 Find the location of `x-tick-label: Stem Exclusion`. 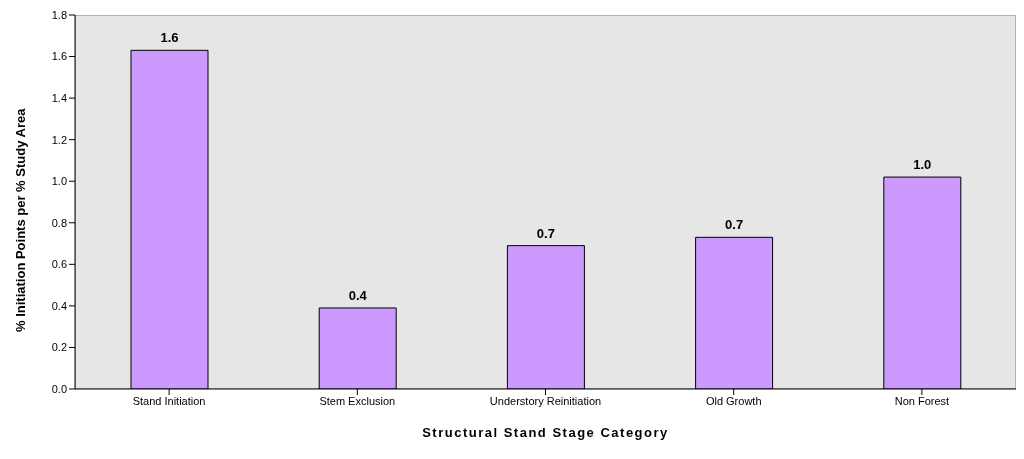

x-tick-label: Stem Exclusion is located at coordinates (357, 400).